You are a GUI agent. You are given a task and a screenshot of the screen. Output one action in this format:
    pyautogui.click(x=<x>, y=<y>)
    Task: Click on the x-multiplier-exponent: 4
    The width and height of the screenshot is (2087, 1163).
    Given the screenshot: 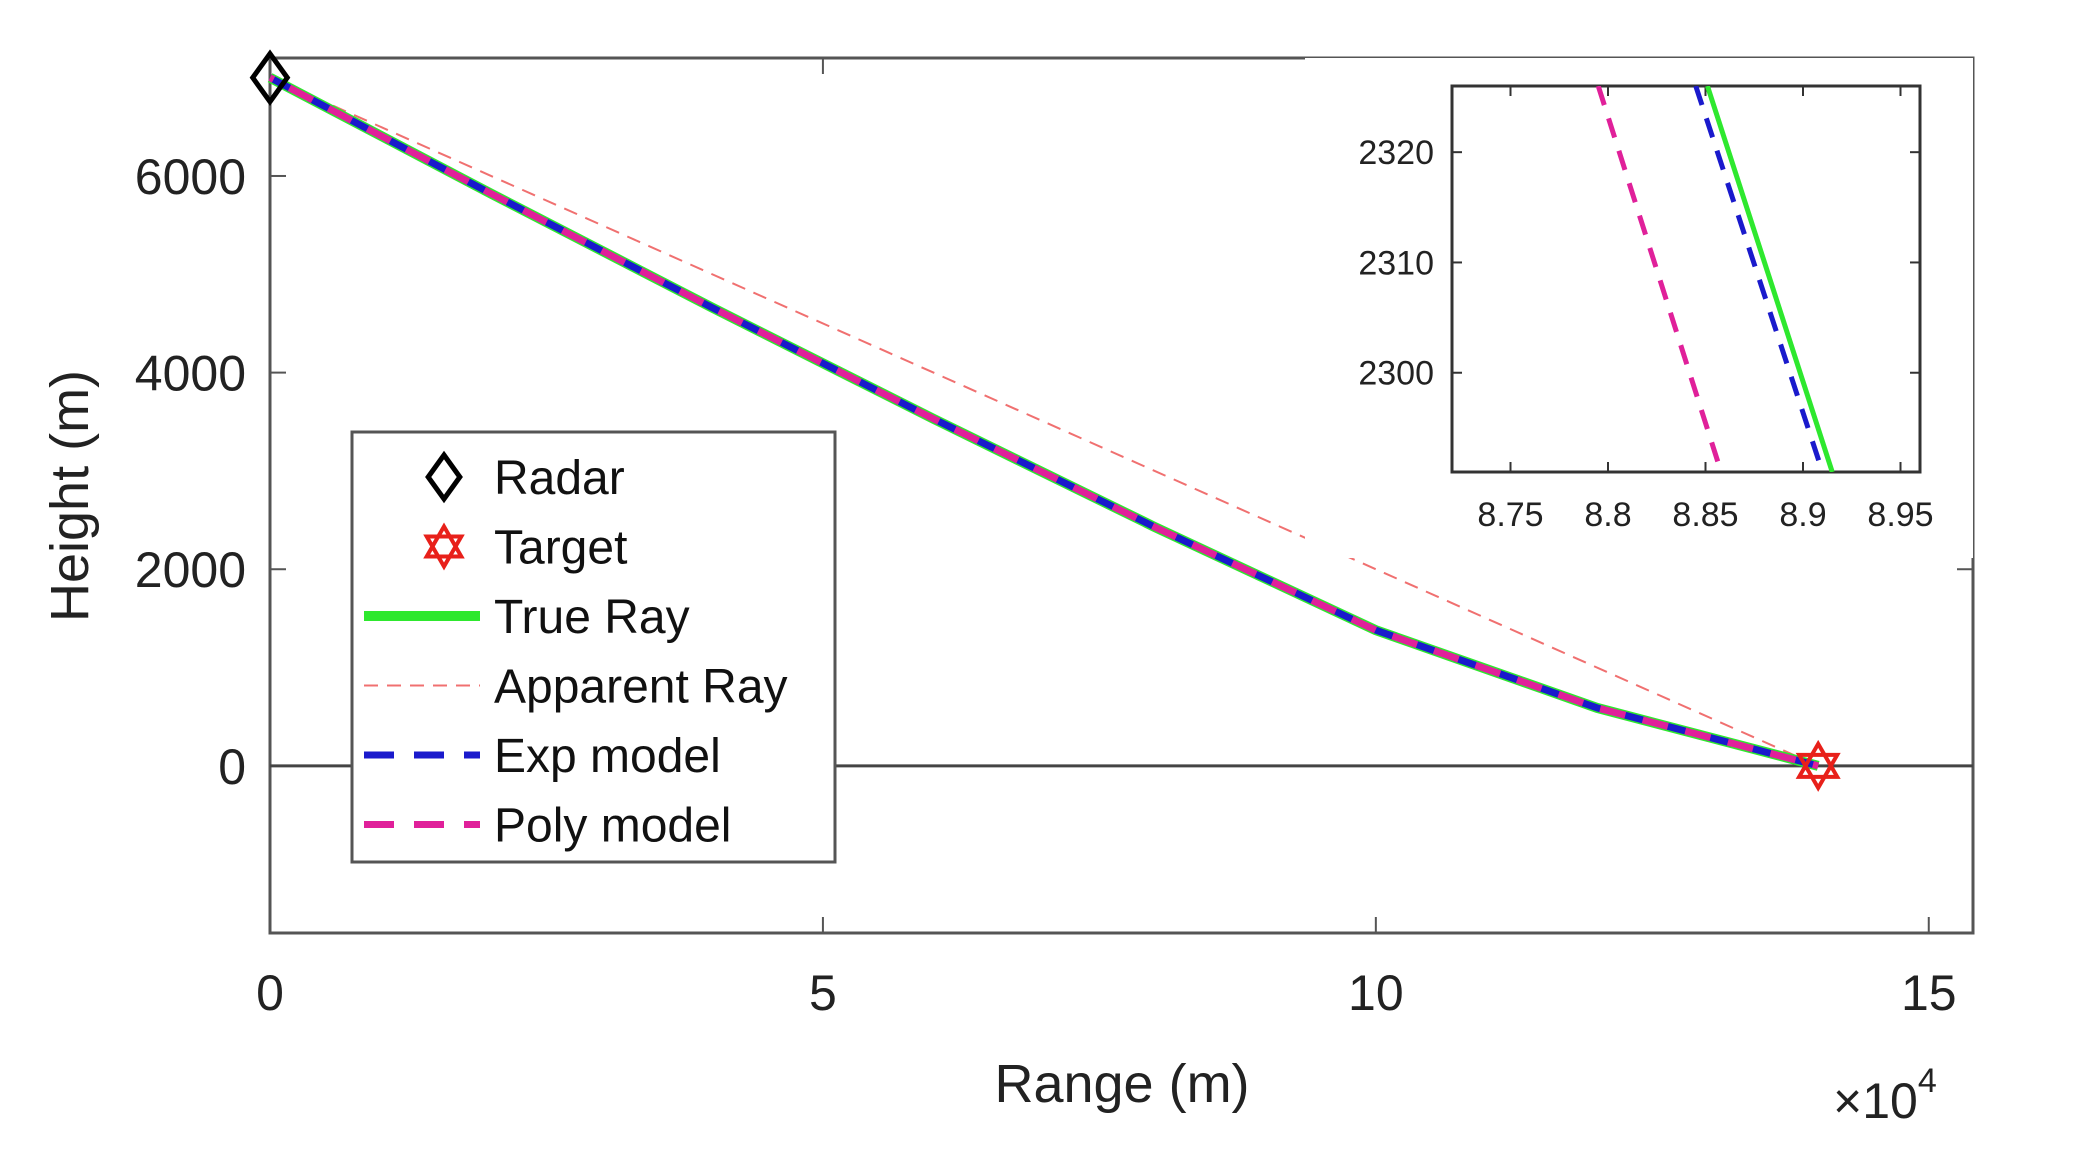 What is the action you would take?
    pyautogui.click(x=1927, y=1081)
    